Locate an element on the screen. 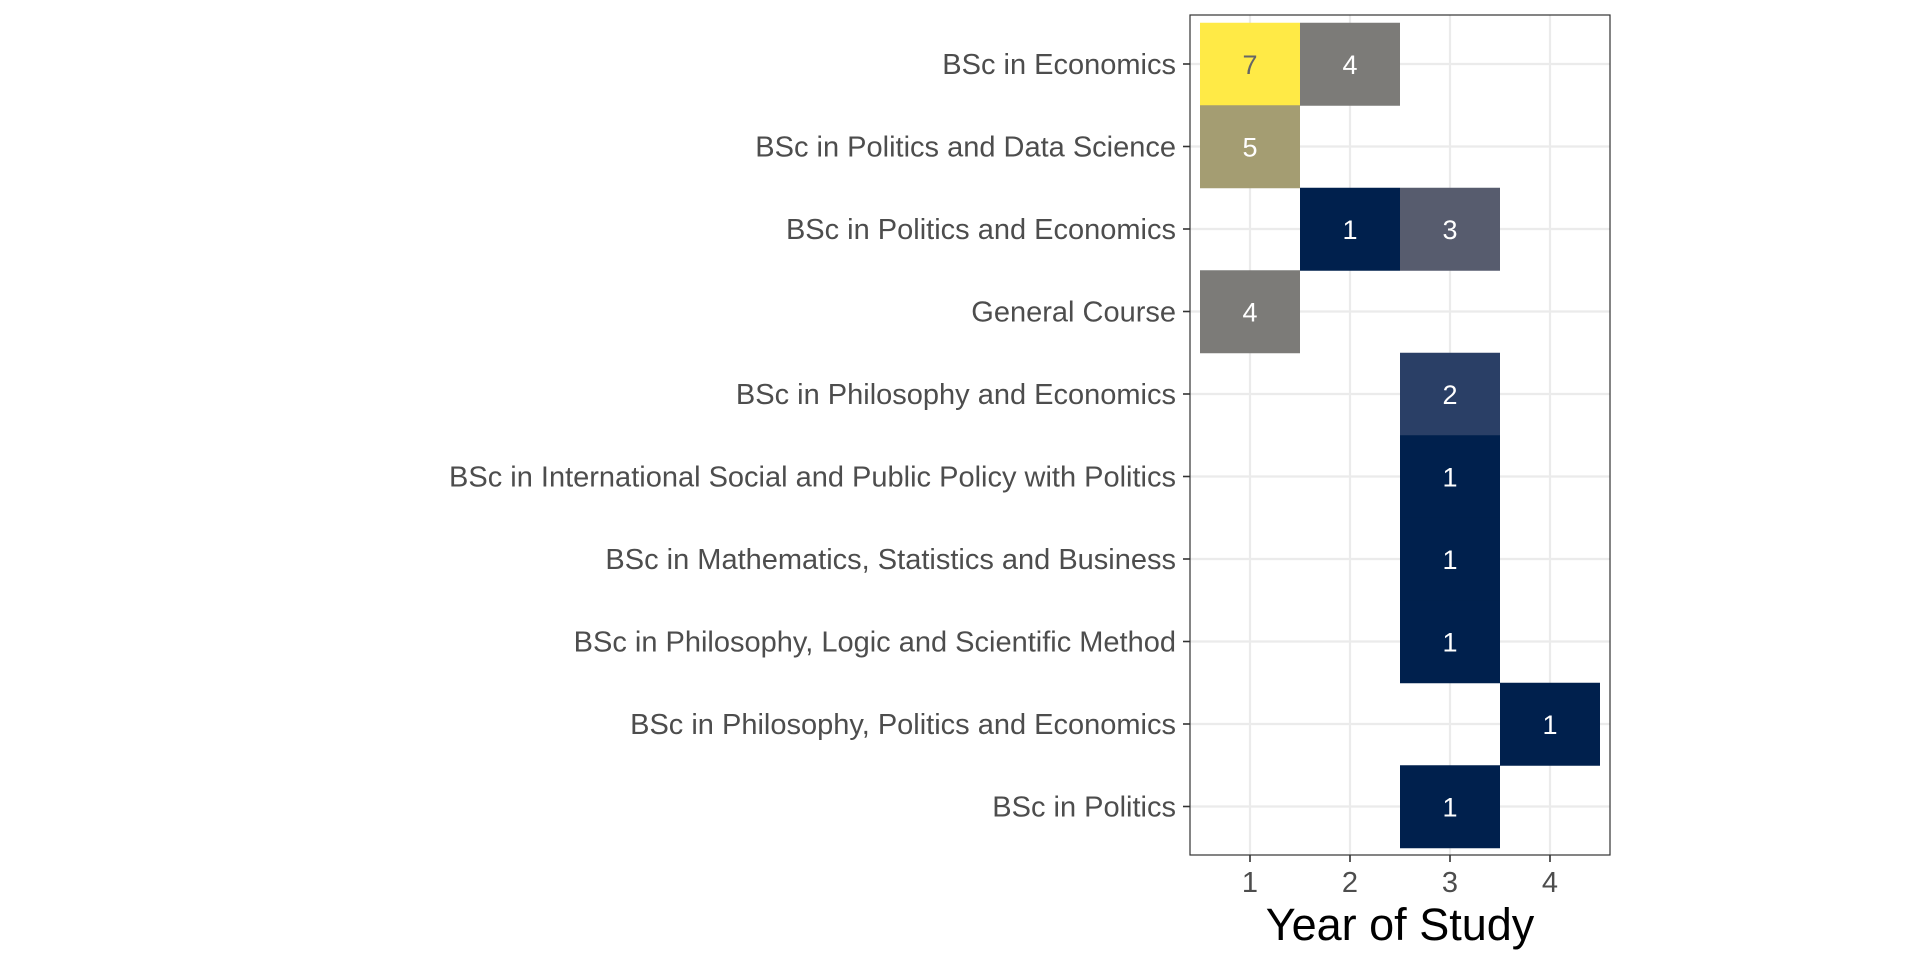 This screenshot has height=960, width=1920. cell-labels: 7 4 5 1 3 4 2 1 1 1 1 1 is located at coordinates (1399, 436).